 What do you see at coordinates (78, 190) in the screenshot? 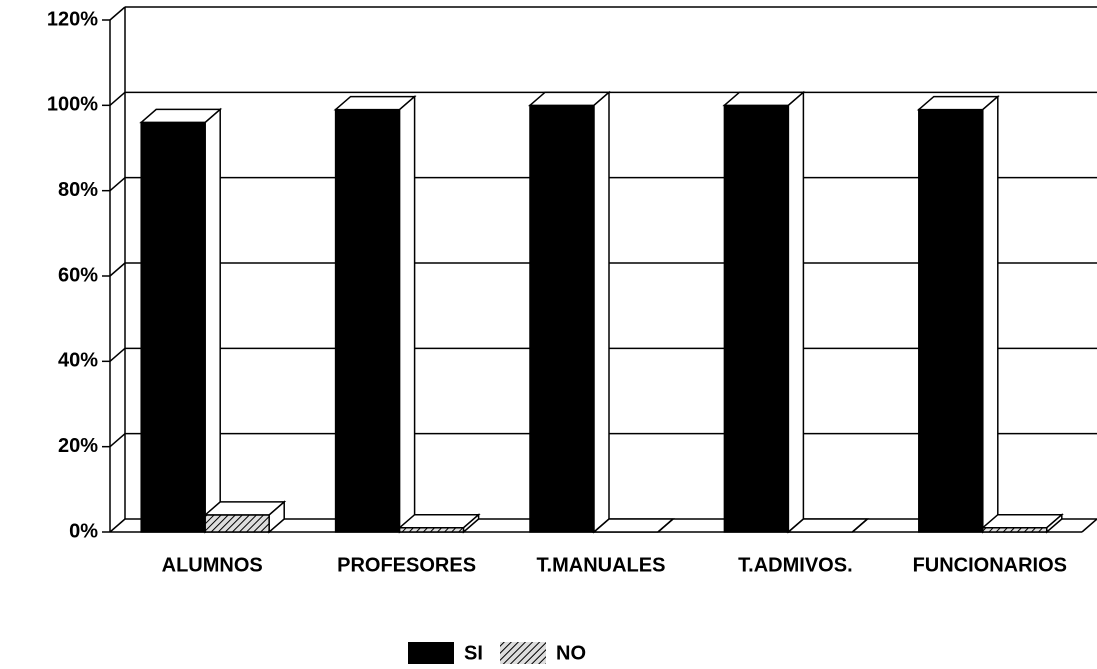
I see `y-tick-label: 80%` at bounding box center [78, 190].